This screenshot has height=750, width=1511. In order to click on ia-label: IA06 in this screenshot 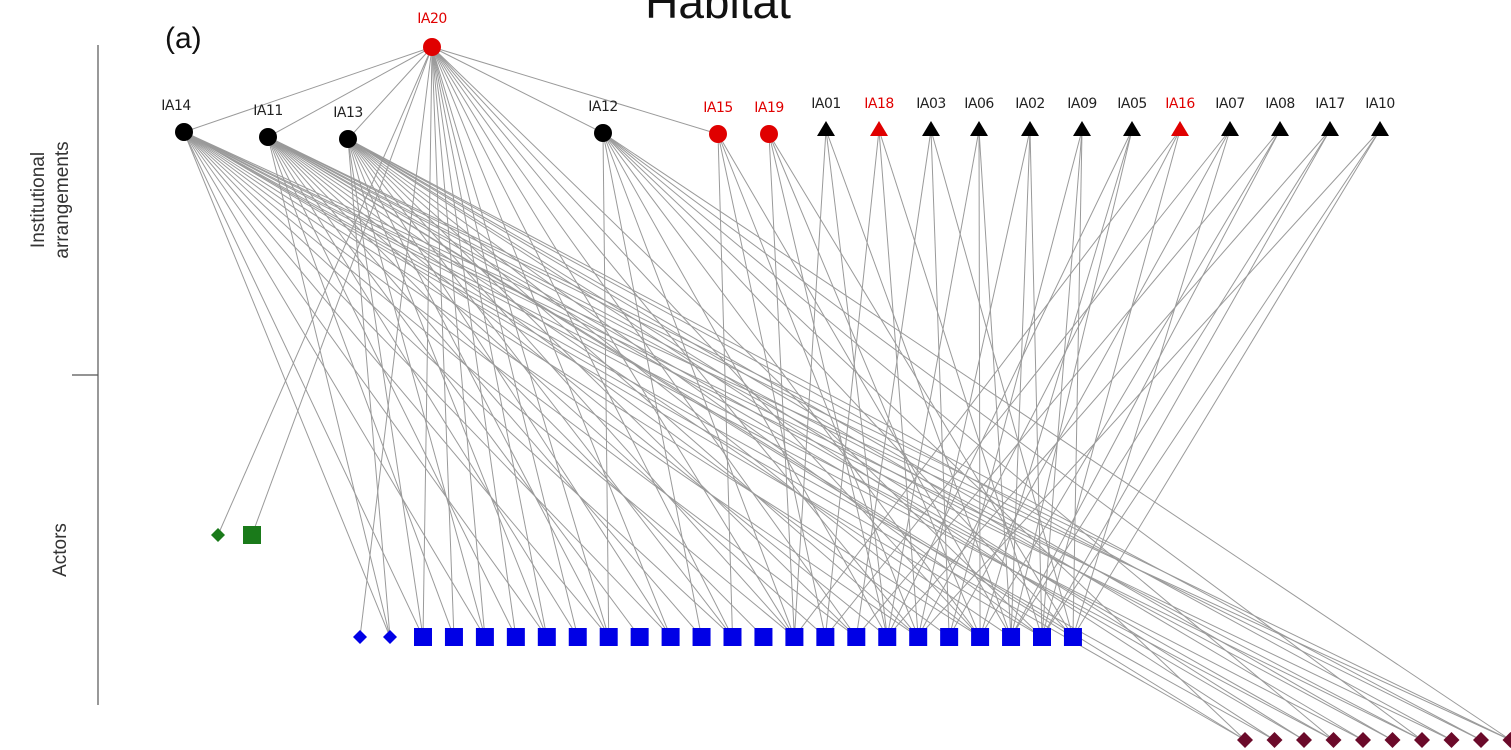, I will do `click(979, 104)`.